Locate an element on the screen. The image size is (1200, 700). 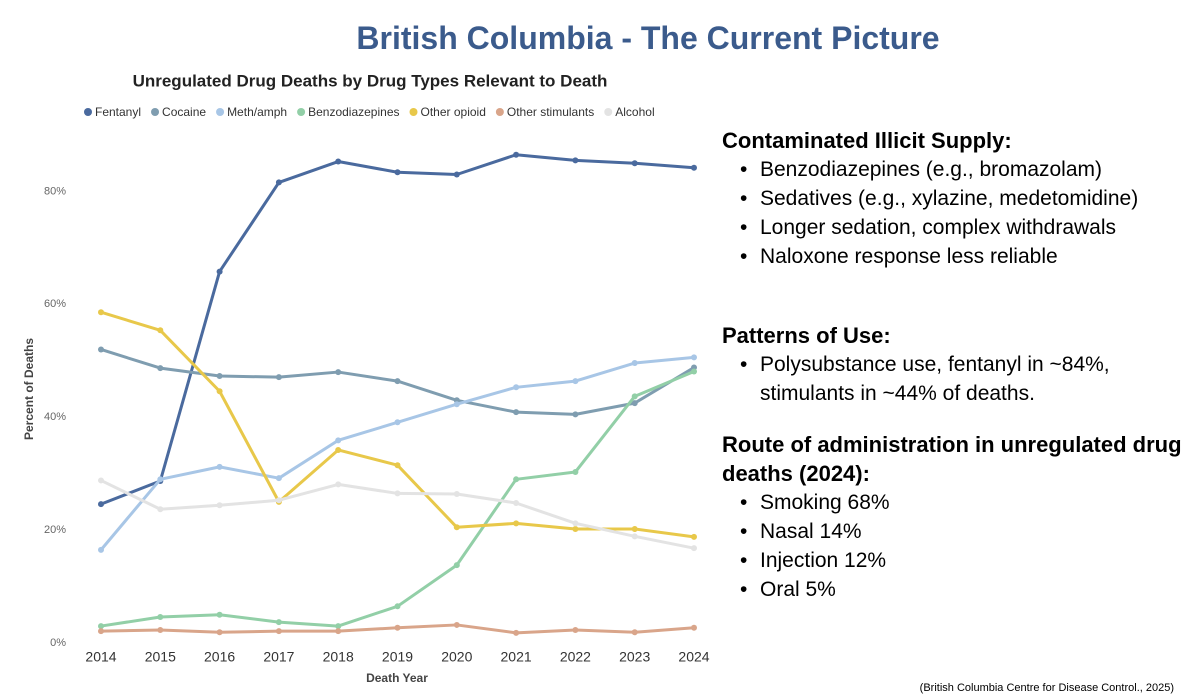
section-heading: Contaminated Illicit Supply: is located at coordinates (867, 140).